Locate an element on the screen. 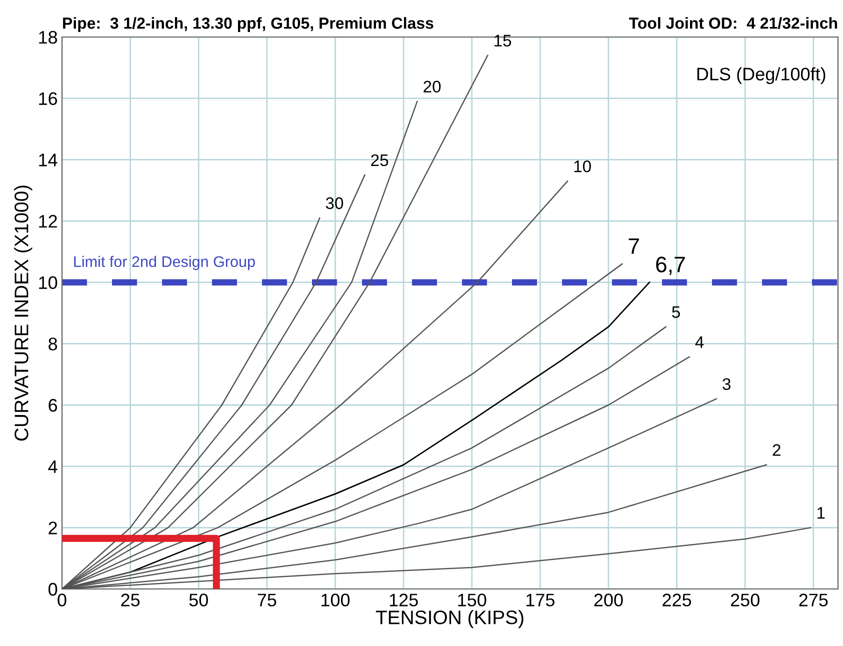 The width and height of the screenshot is (843, 646). series-label: 1 is located at coordinates (821, 513).